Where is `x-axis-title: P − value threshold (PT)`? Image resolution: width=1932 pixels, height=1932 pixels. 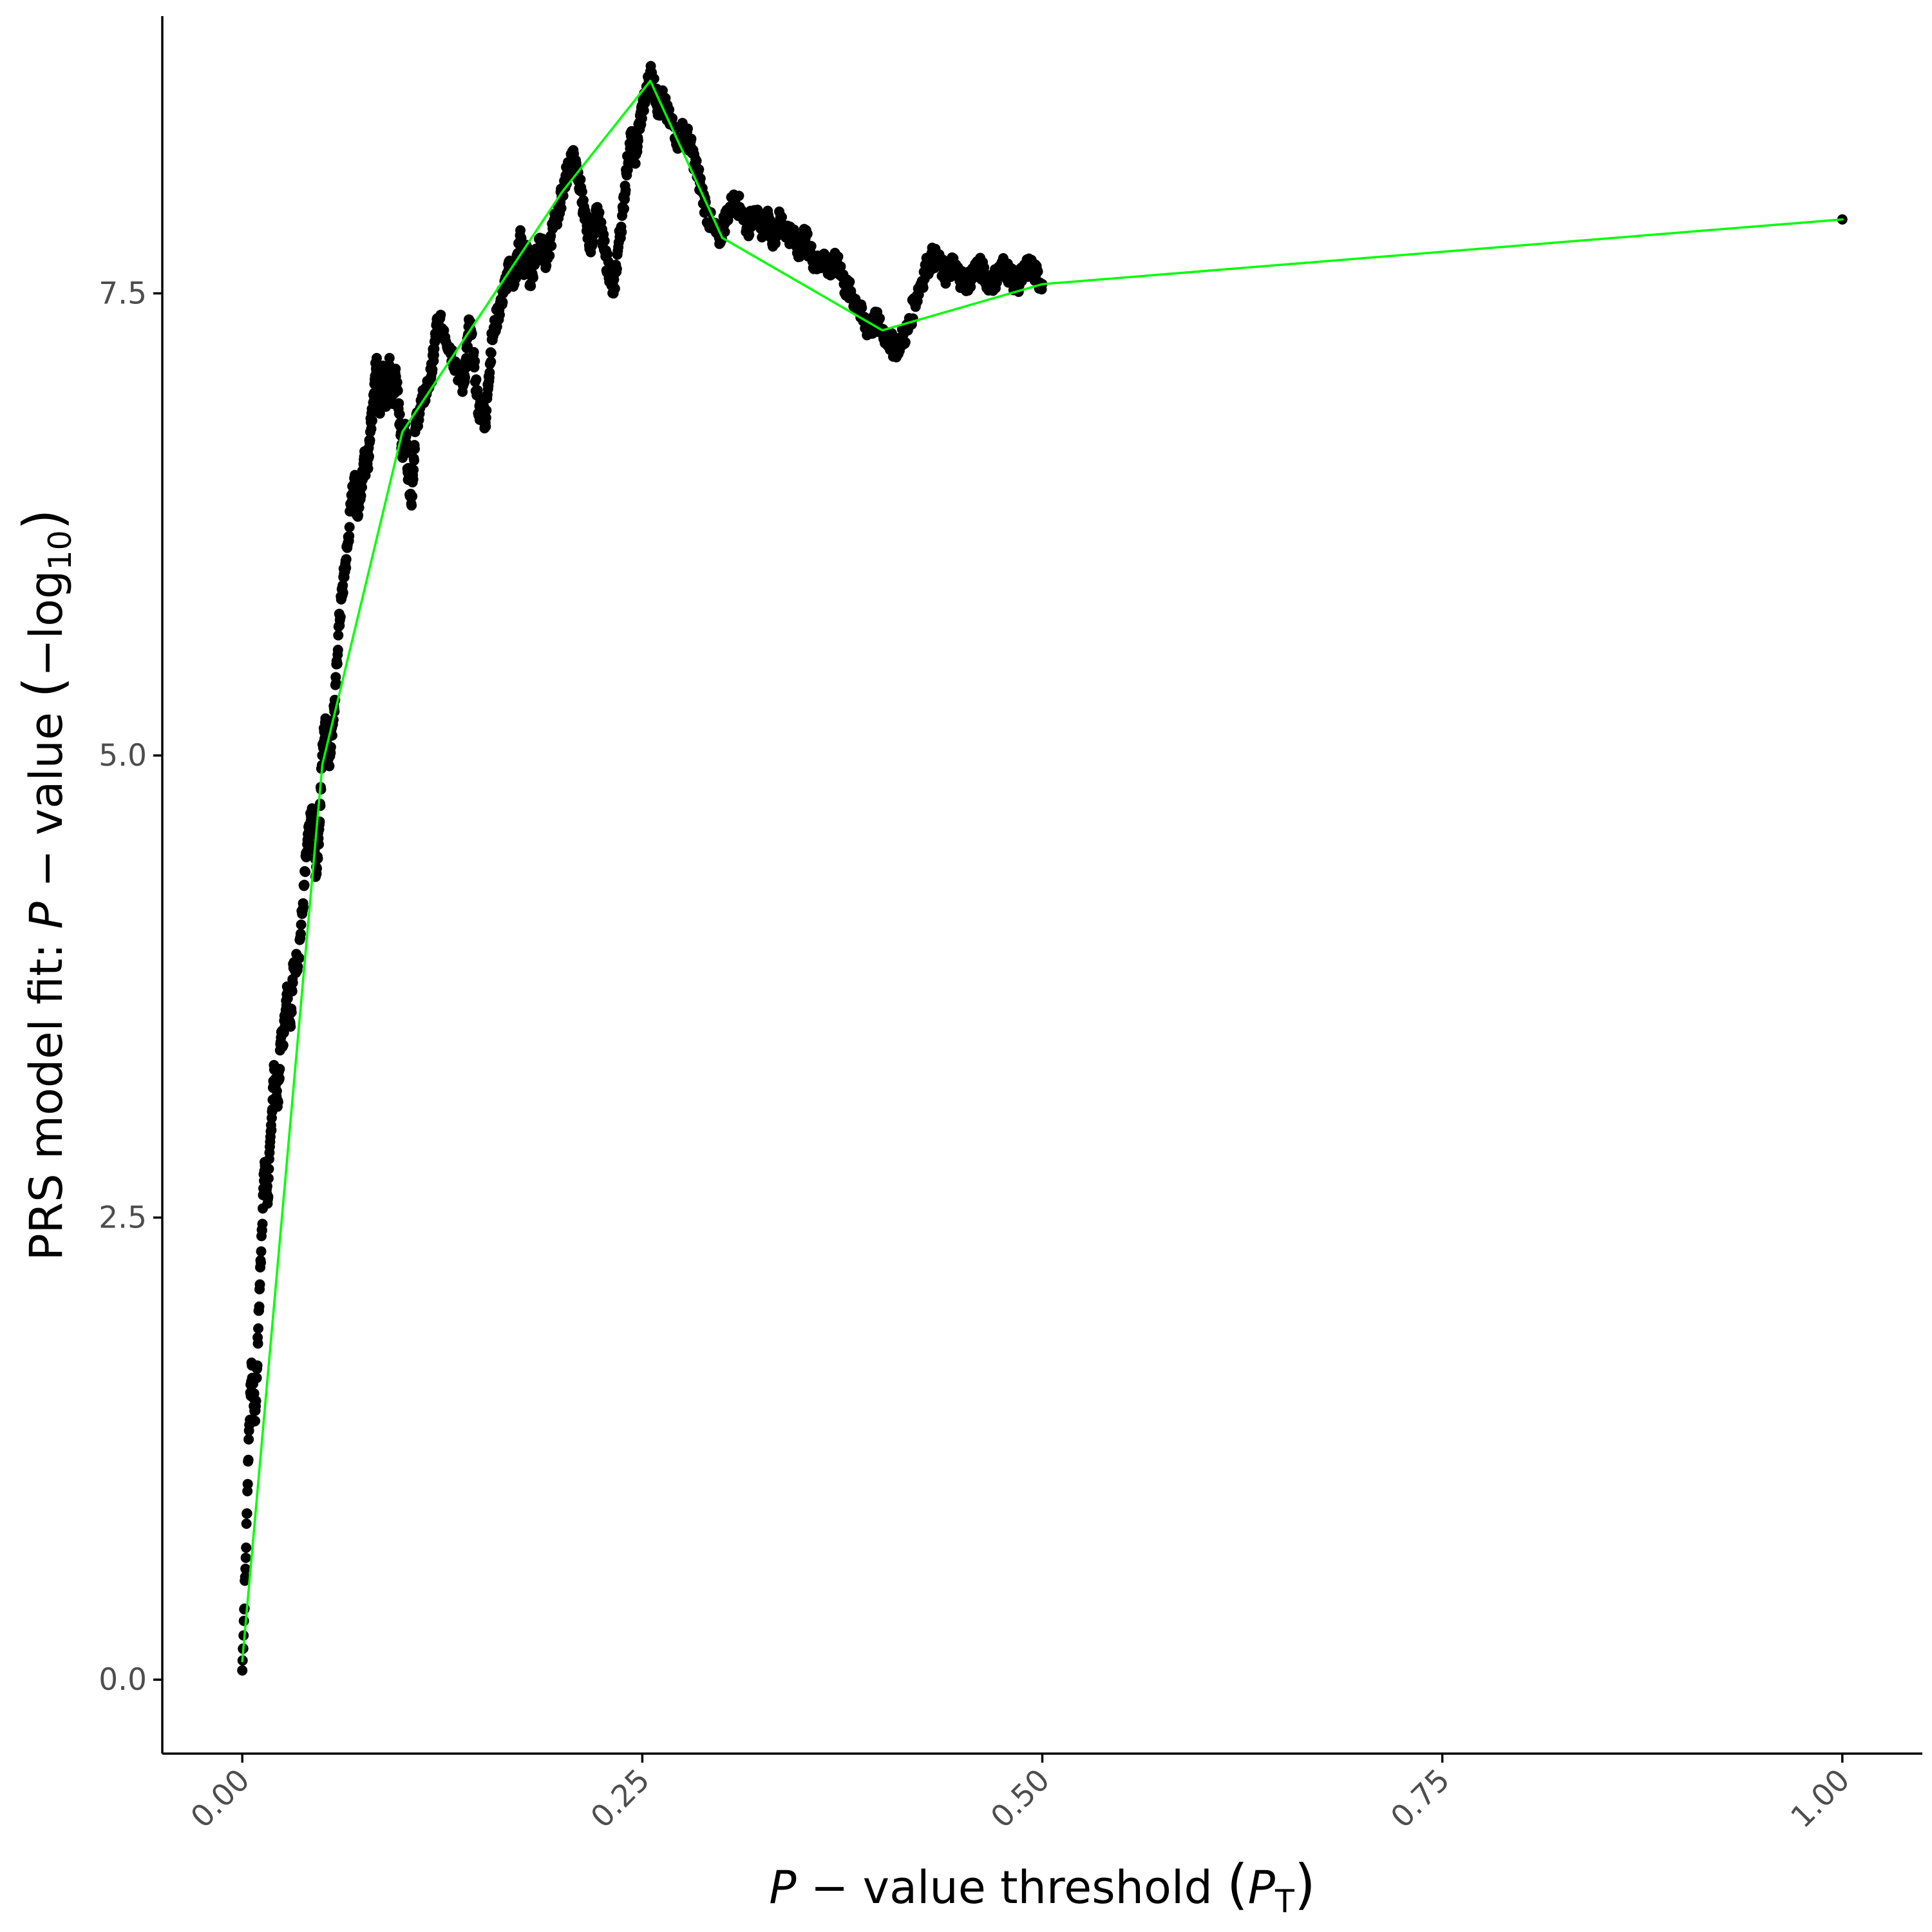 x-axis-title: P − value threshold (PT) is located at coordinates (1042, 1886).